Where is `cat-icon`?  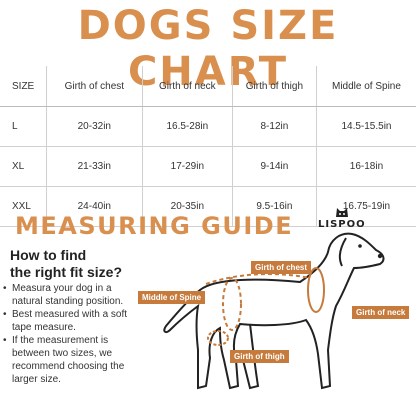
cat-icon is located at coordinates (341, 212).